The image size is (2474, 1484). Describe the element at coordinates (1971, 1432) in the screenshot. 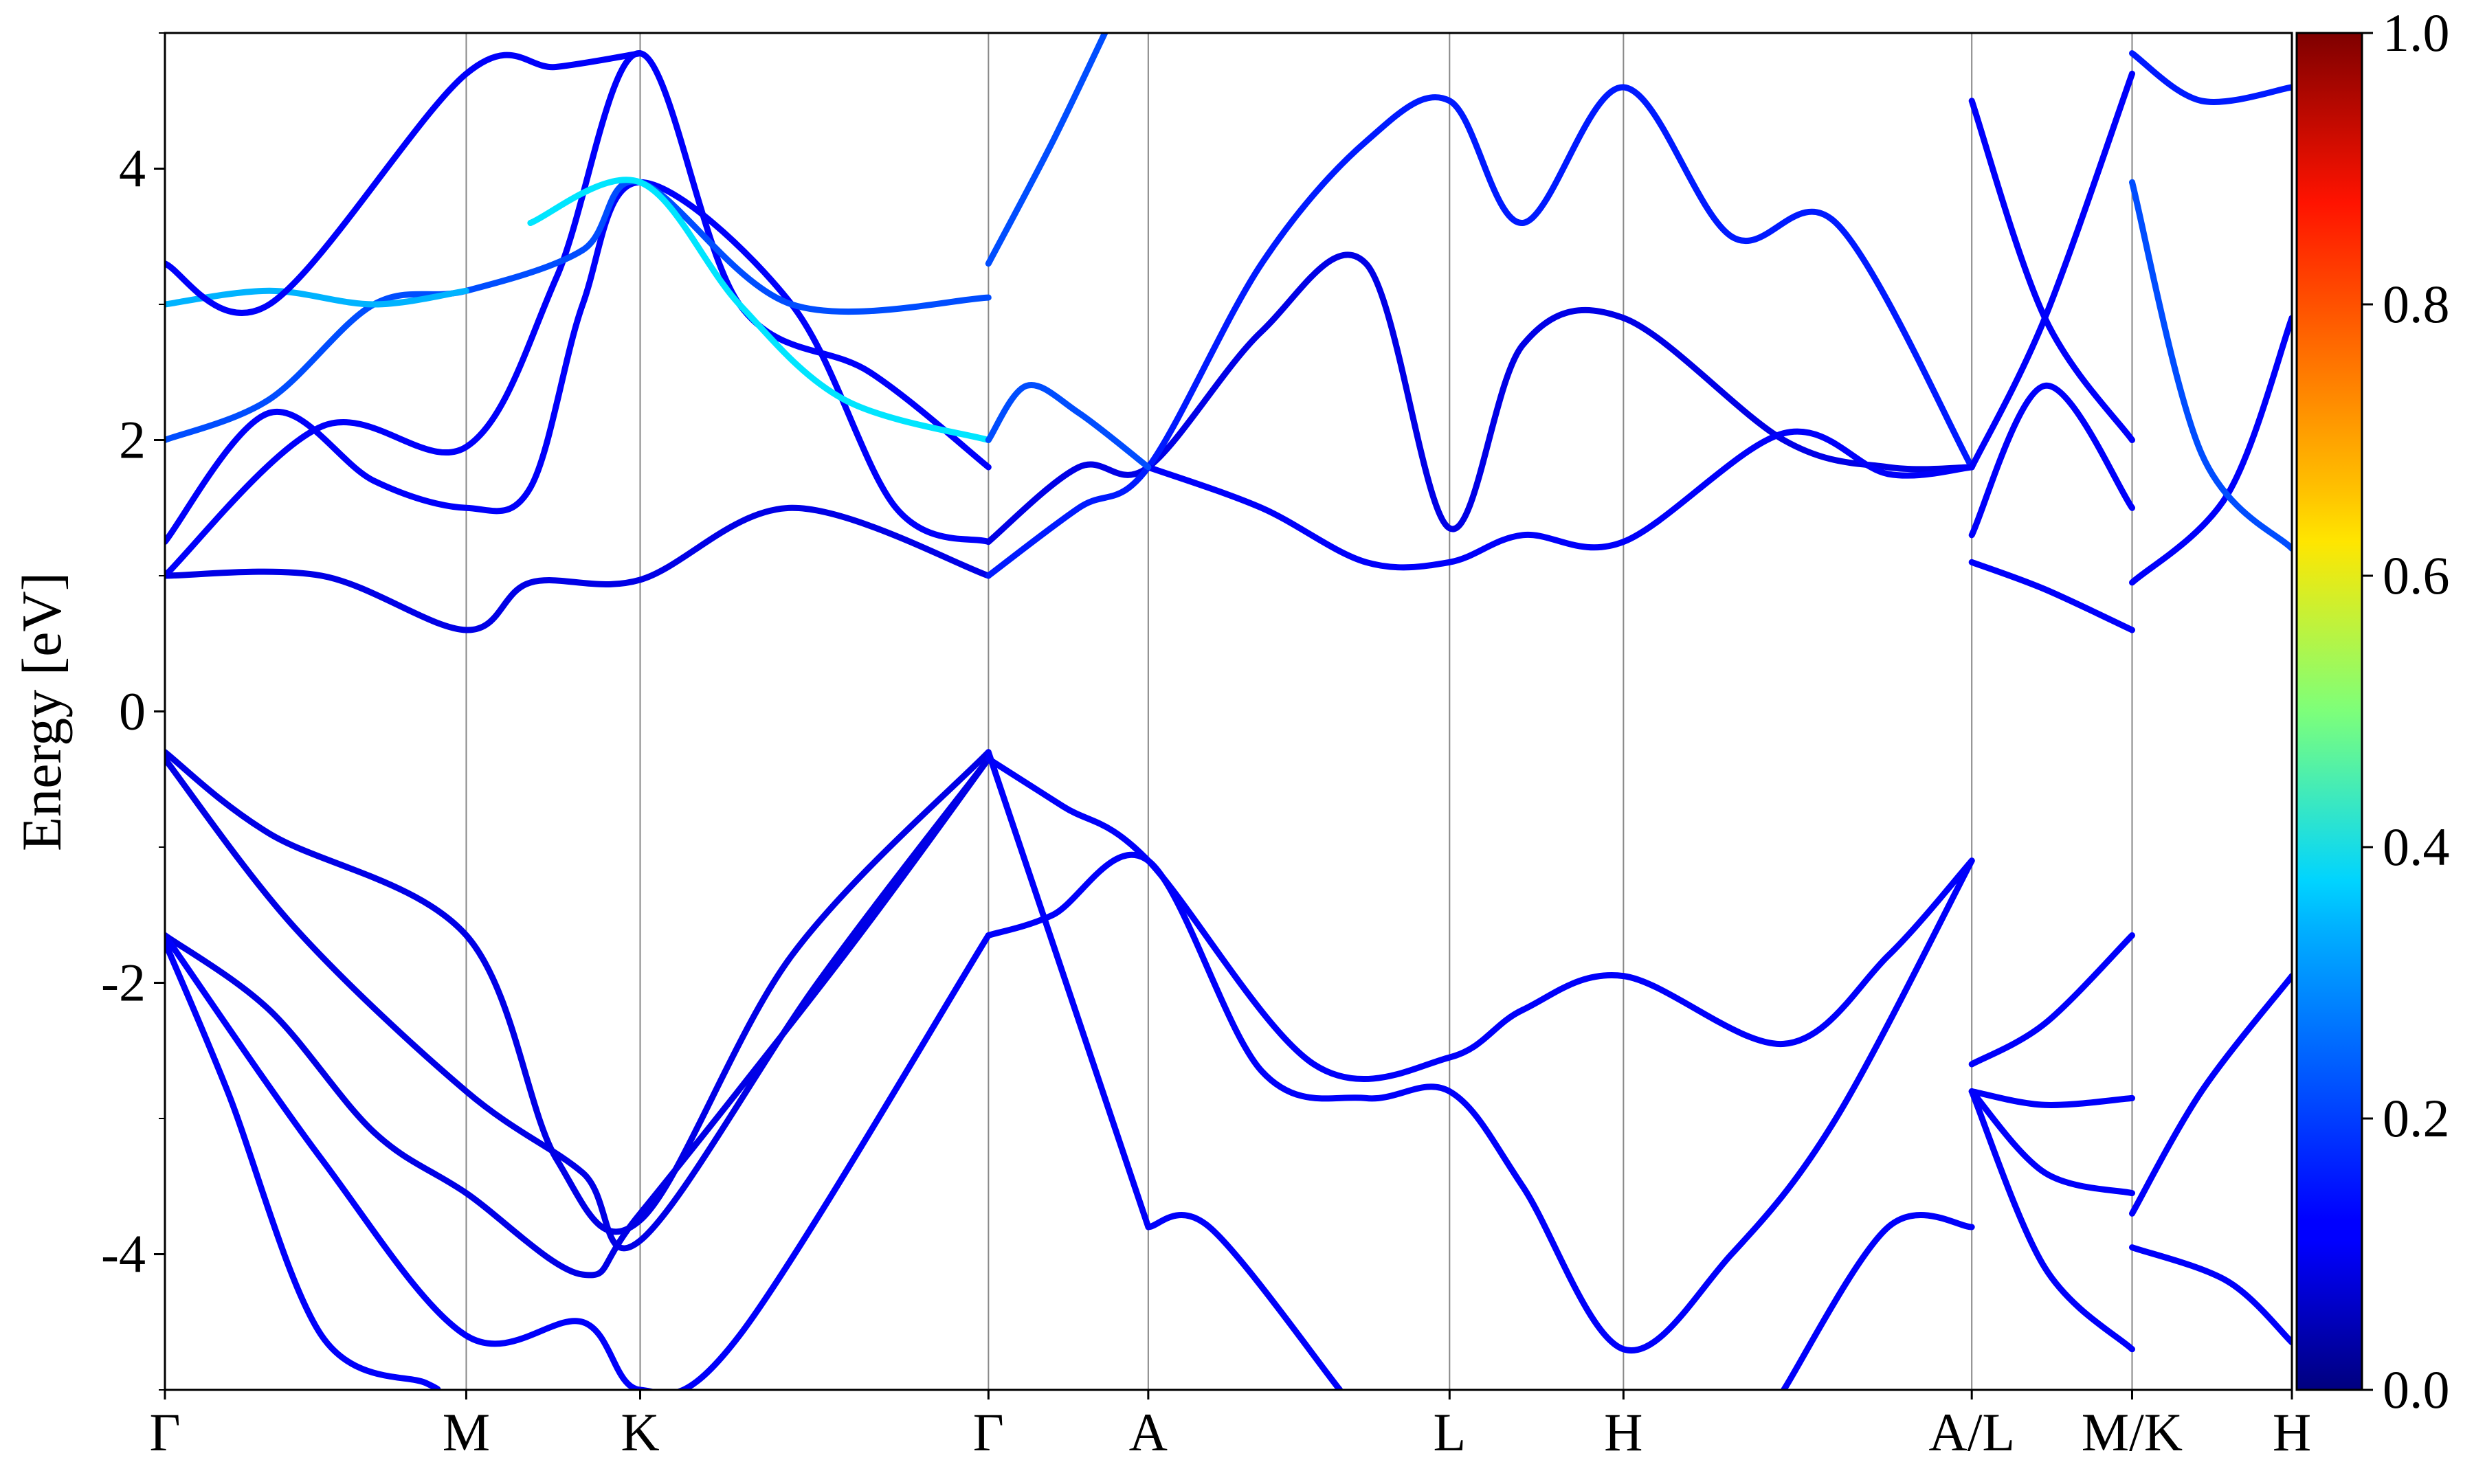

I see `x-tick-label: A/L` at that location.